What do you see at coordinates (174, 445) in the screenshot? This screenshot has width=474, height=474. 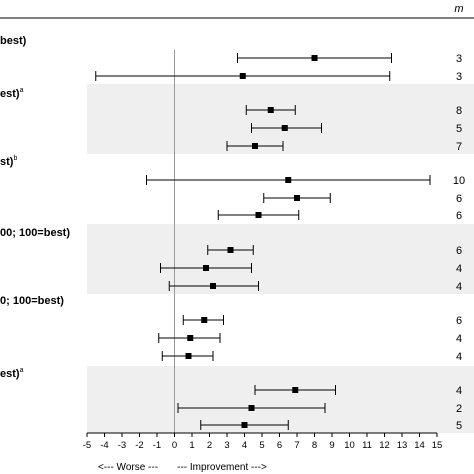 I see `x-tick-label: 0` at bounding box center [174, 445].